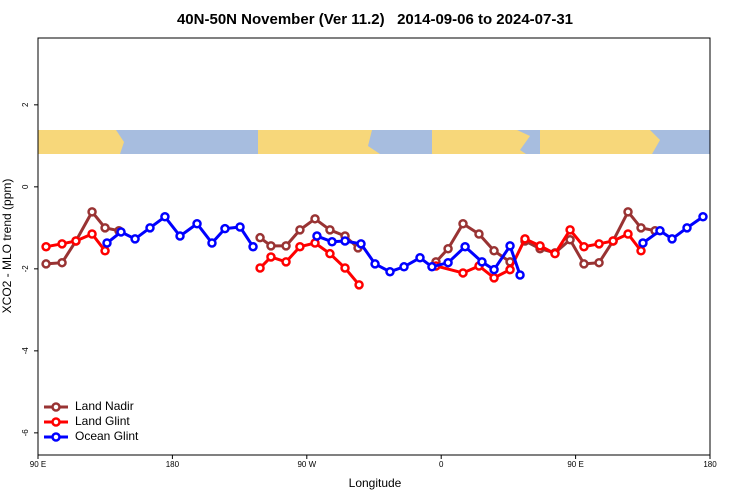 This screenshot has height=500, width=750. What do you see at coordinates (25, 269) in the screenshot?
I see `y-tick-label: -2` at bounding box center [25, 269].